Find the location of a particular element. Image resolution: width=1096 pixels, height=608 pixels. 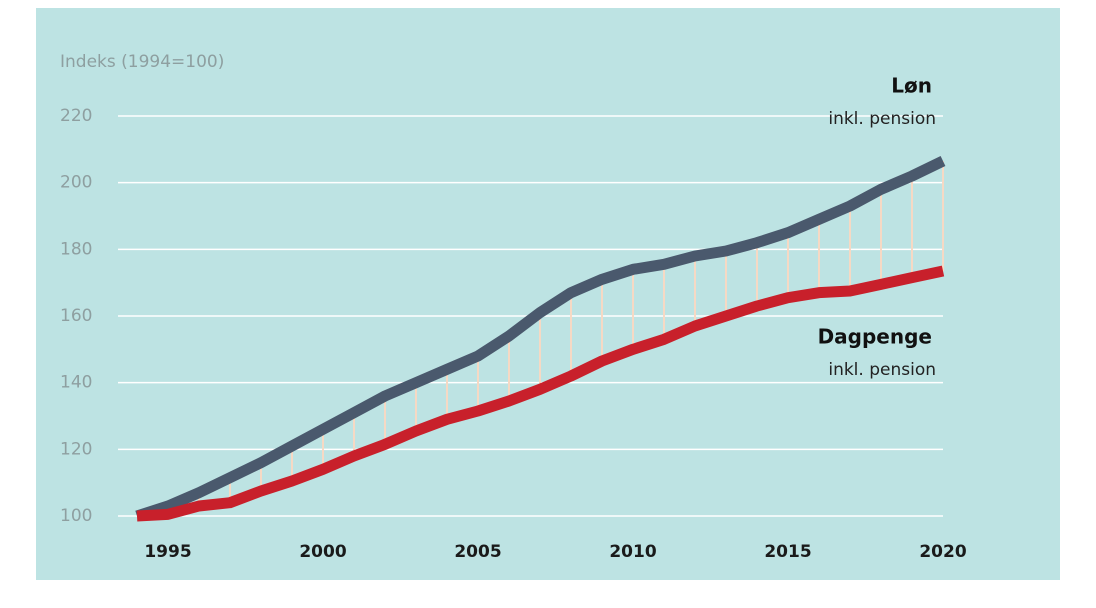

y-tick-label: 160 is located at coordinates (76, 316).